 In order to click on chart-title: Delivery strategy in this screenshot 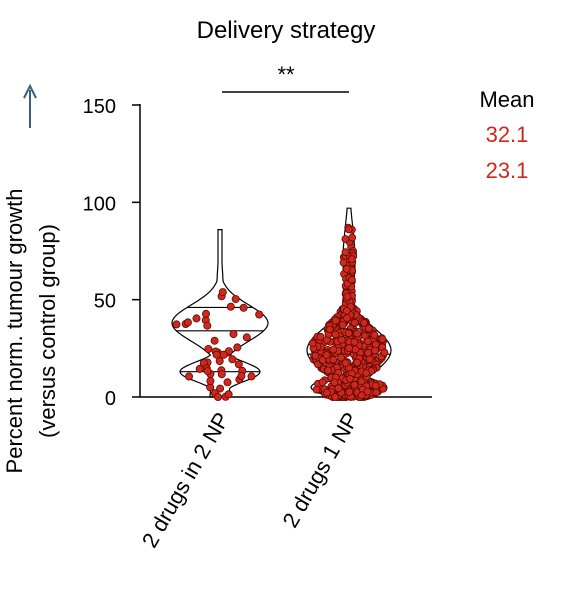, I will do `click(286, 30)`.